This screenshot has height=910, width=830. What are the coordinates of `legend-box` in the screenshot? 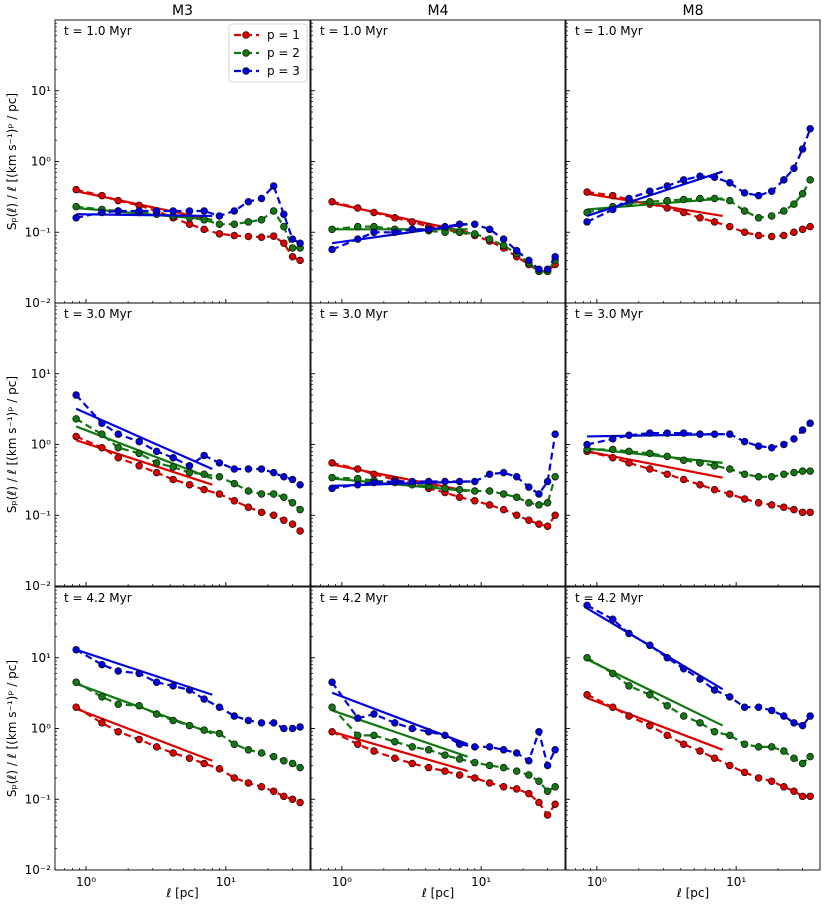 It's located at (268, 53).